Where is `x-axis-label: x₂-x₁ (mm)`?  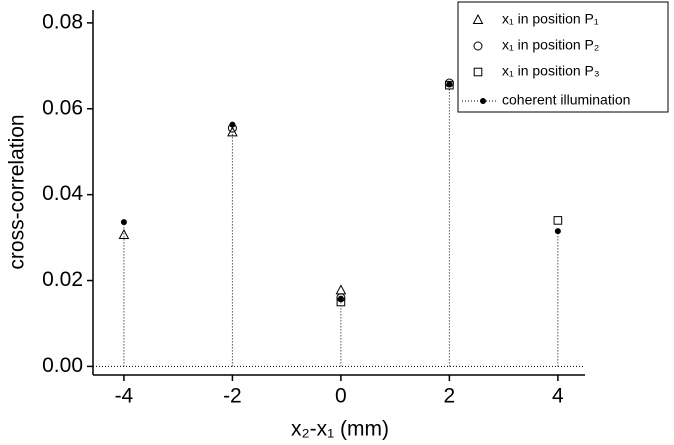
x-axis-label: x₂-x₁ (mm) is located at coordinates (340, 429).